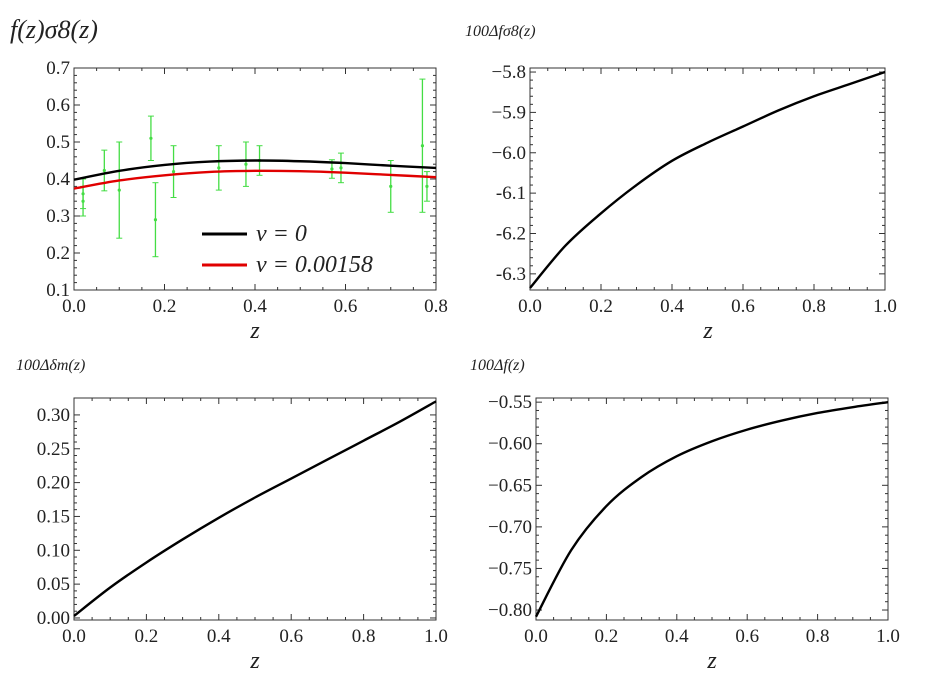 Image resolution: width=942 pixels, height=684 pixels. What do you see at coordinates (511, 233) in the screenshot?
I see `p2-ytick-label: -6.2` at bounding box center [511, 233].